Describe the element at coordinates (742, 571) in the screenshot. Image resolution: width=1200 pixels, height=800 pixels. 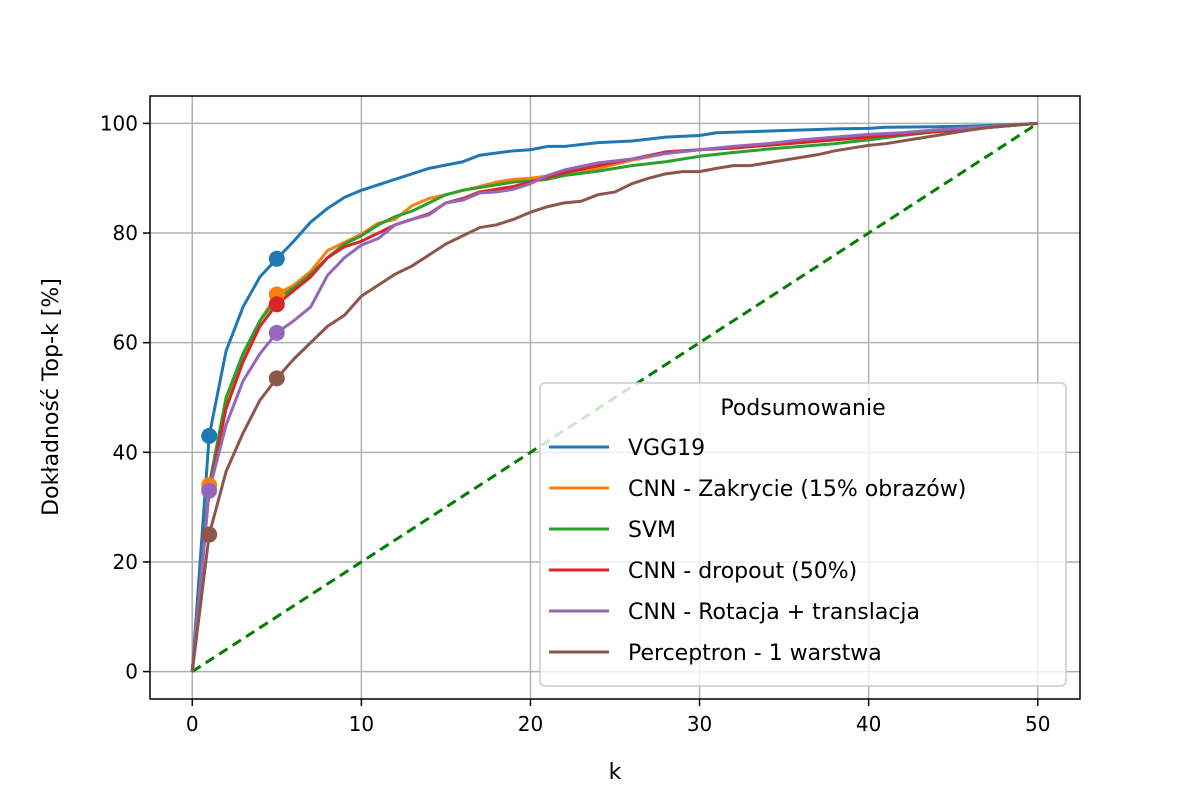
I see `legend-entry-label: CNN - dropout (50%)` at that location.